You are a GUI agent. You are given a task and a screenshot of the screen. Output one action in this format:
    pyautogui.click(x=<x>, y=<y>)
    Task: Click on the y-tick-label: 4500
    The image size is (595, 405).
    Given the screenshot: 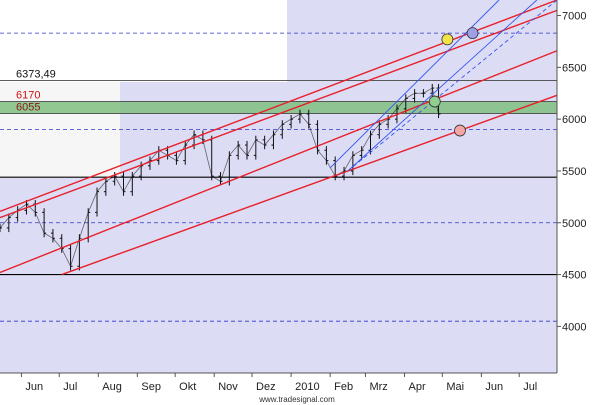 What is the action you would take?
    pyautogui.click(x=574, y=276)
    